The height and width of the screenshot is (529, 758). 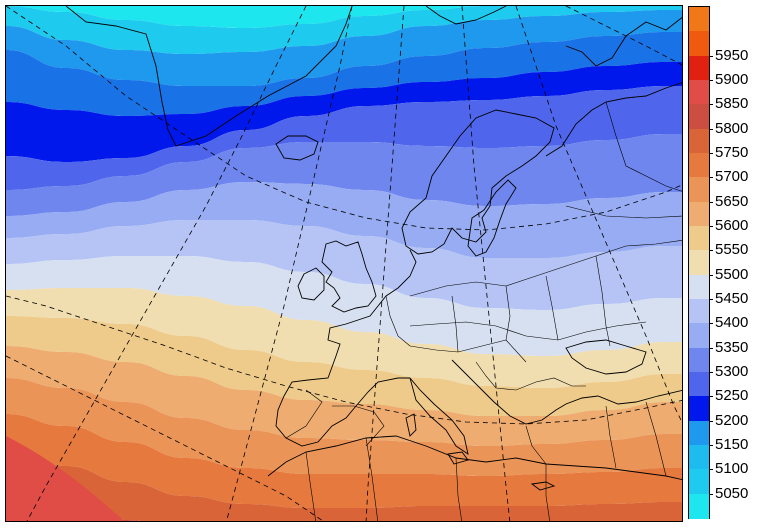 I want to click on colorbar-label: 5600, so click(x=732, y=225).